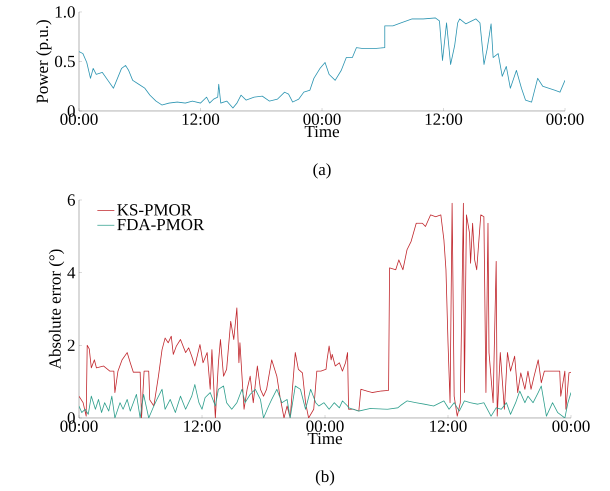 The image size is (610, 491). I want to click on text: (b), so click(325, 478).